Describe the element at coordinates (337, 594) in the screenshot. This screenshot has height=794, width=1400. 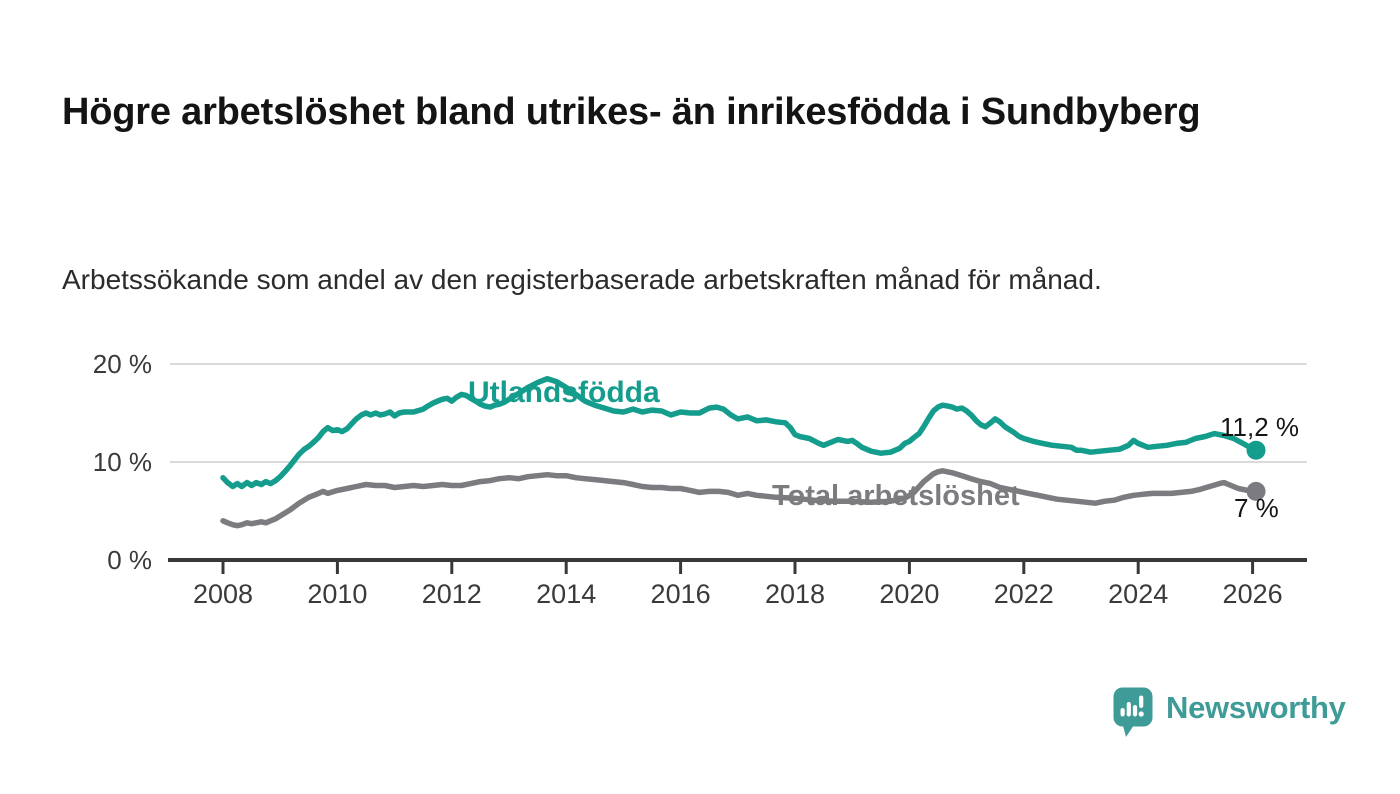
I see `x-axis-tick-label: 2010` at that location.